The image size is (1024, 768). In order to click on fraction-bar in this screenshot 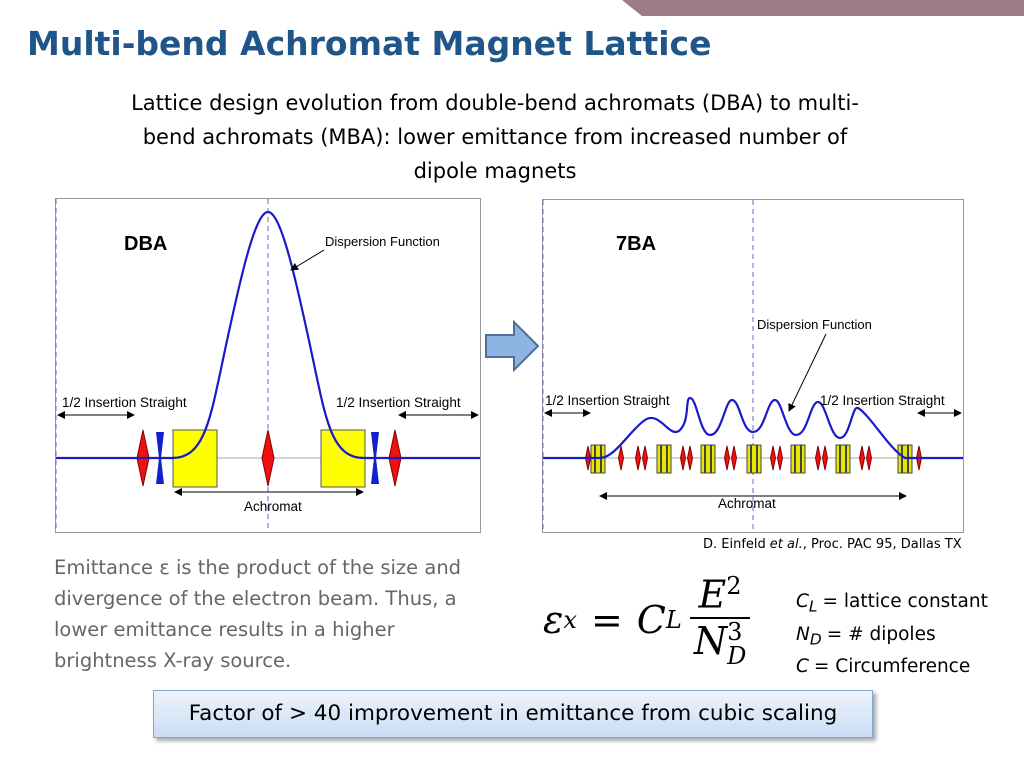, I will do `click(720, 617)`.